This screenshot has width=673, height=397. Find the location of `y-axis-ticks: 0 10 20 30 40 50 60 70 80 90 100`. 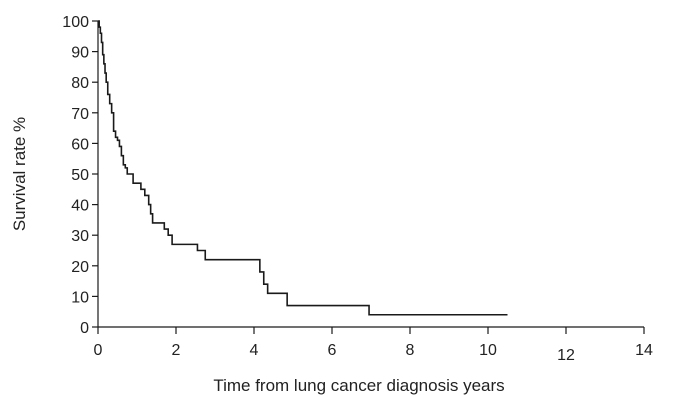

y-axis-ticks: 0 10 20 30 40 50 60 70 80 90 100 is located at coordinates (80, 175).